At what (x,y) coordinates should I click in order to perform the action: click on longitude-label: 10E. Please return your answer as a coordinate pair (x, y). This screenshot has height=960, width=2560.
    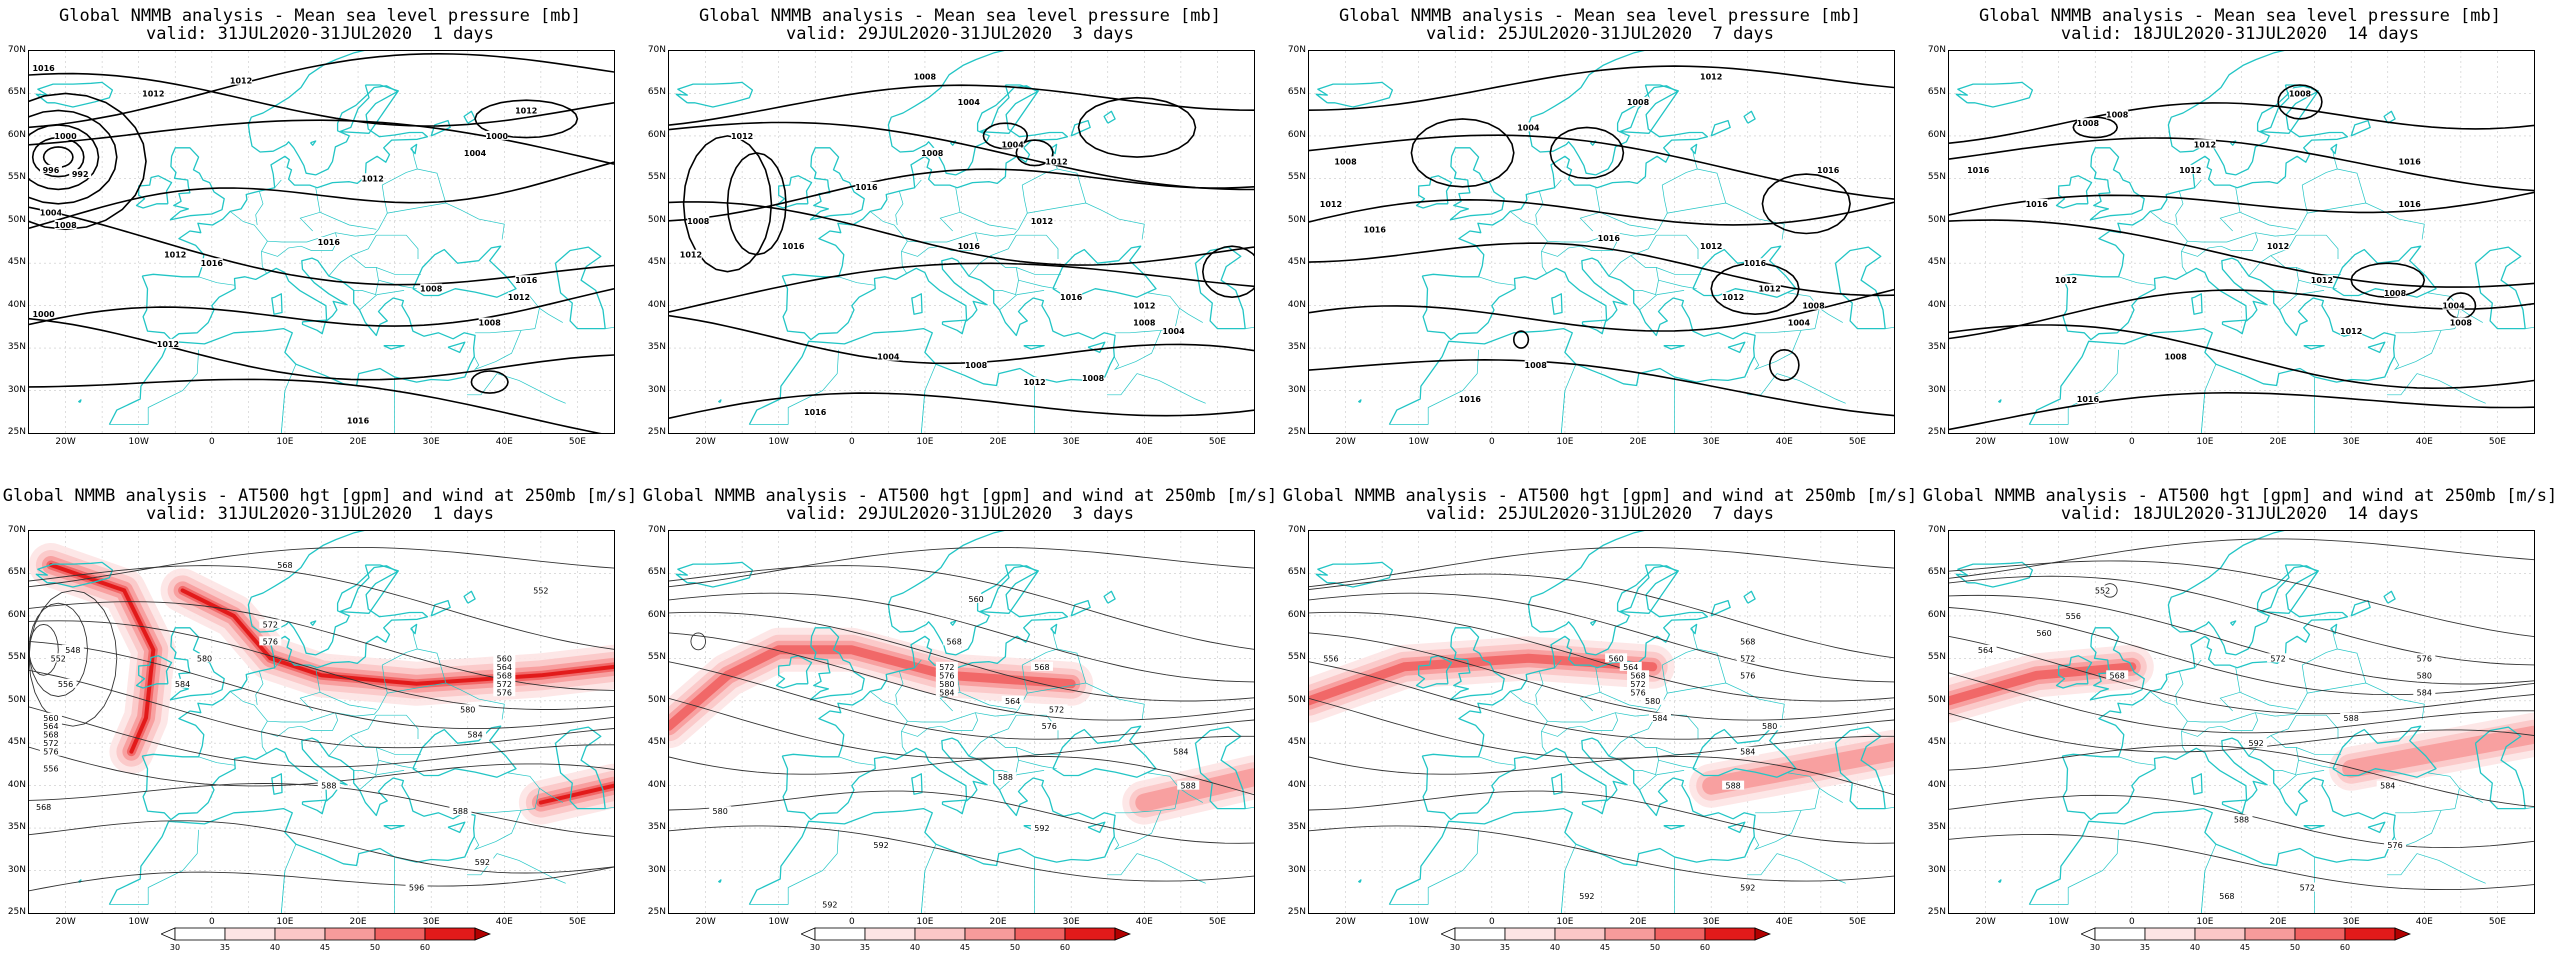
    Looking at the image, I should click on (2205, 442).